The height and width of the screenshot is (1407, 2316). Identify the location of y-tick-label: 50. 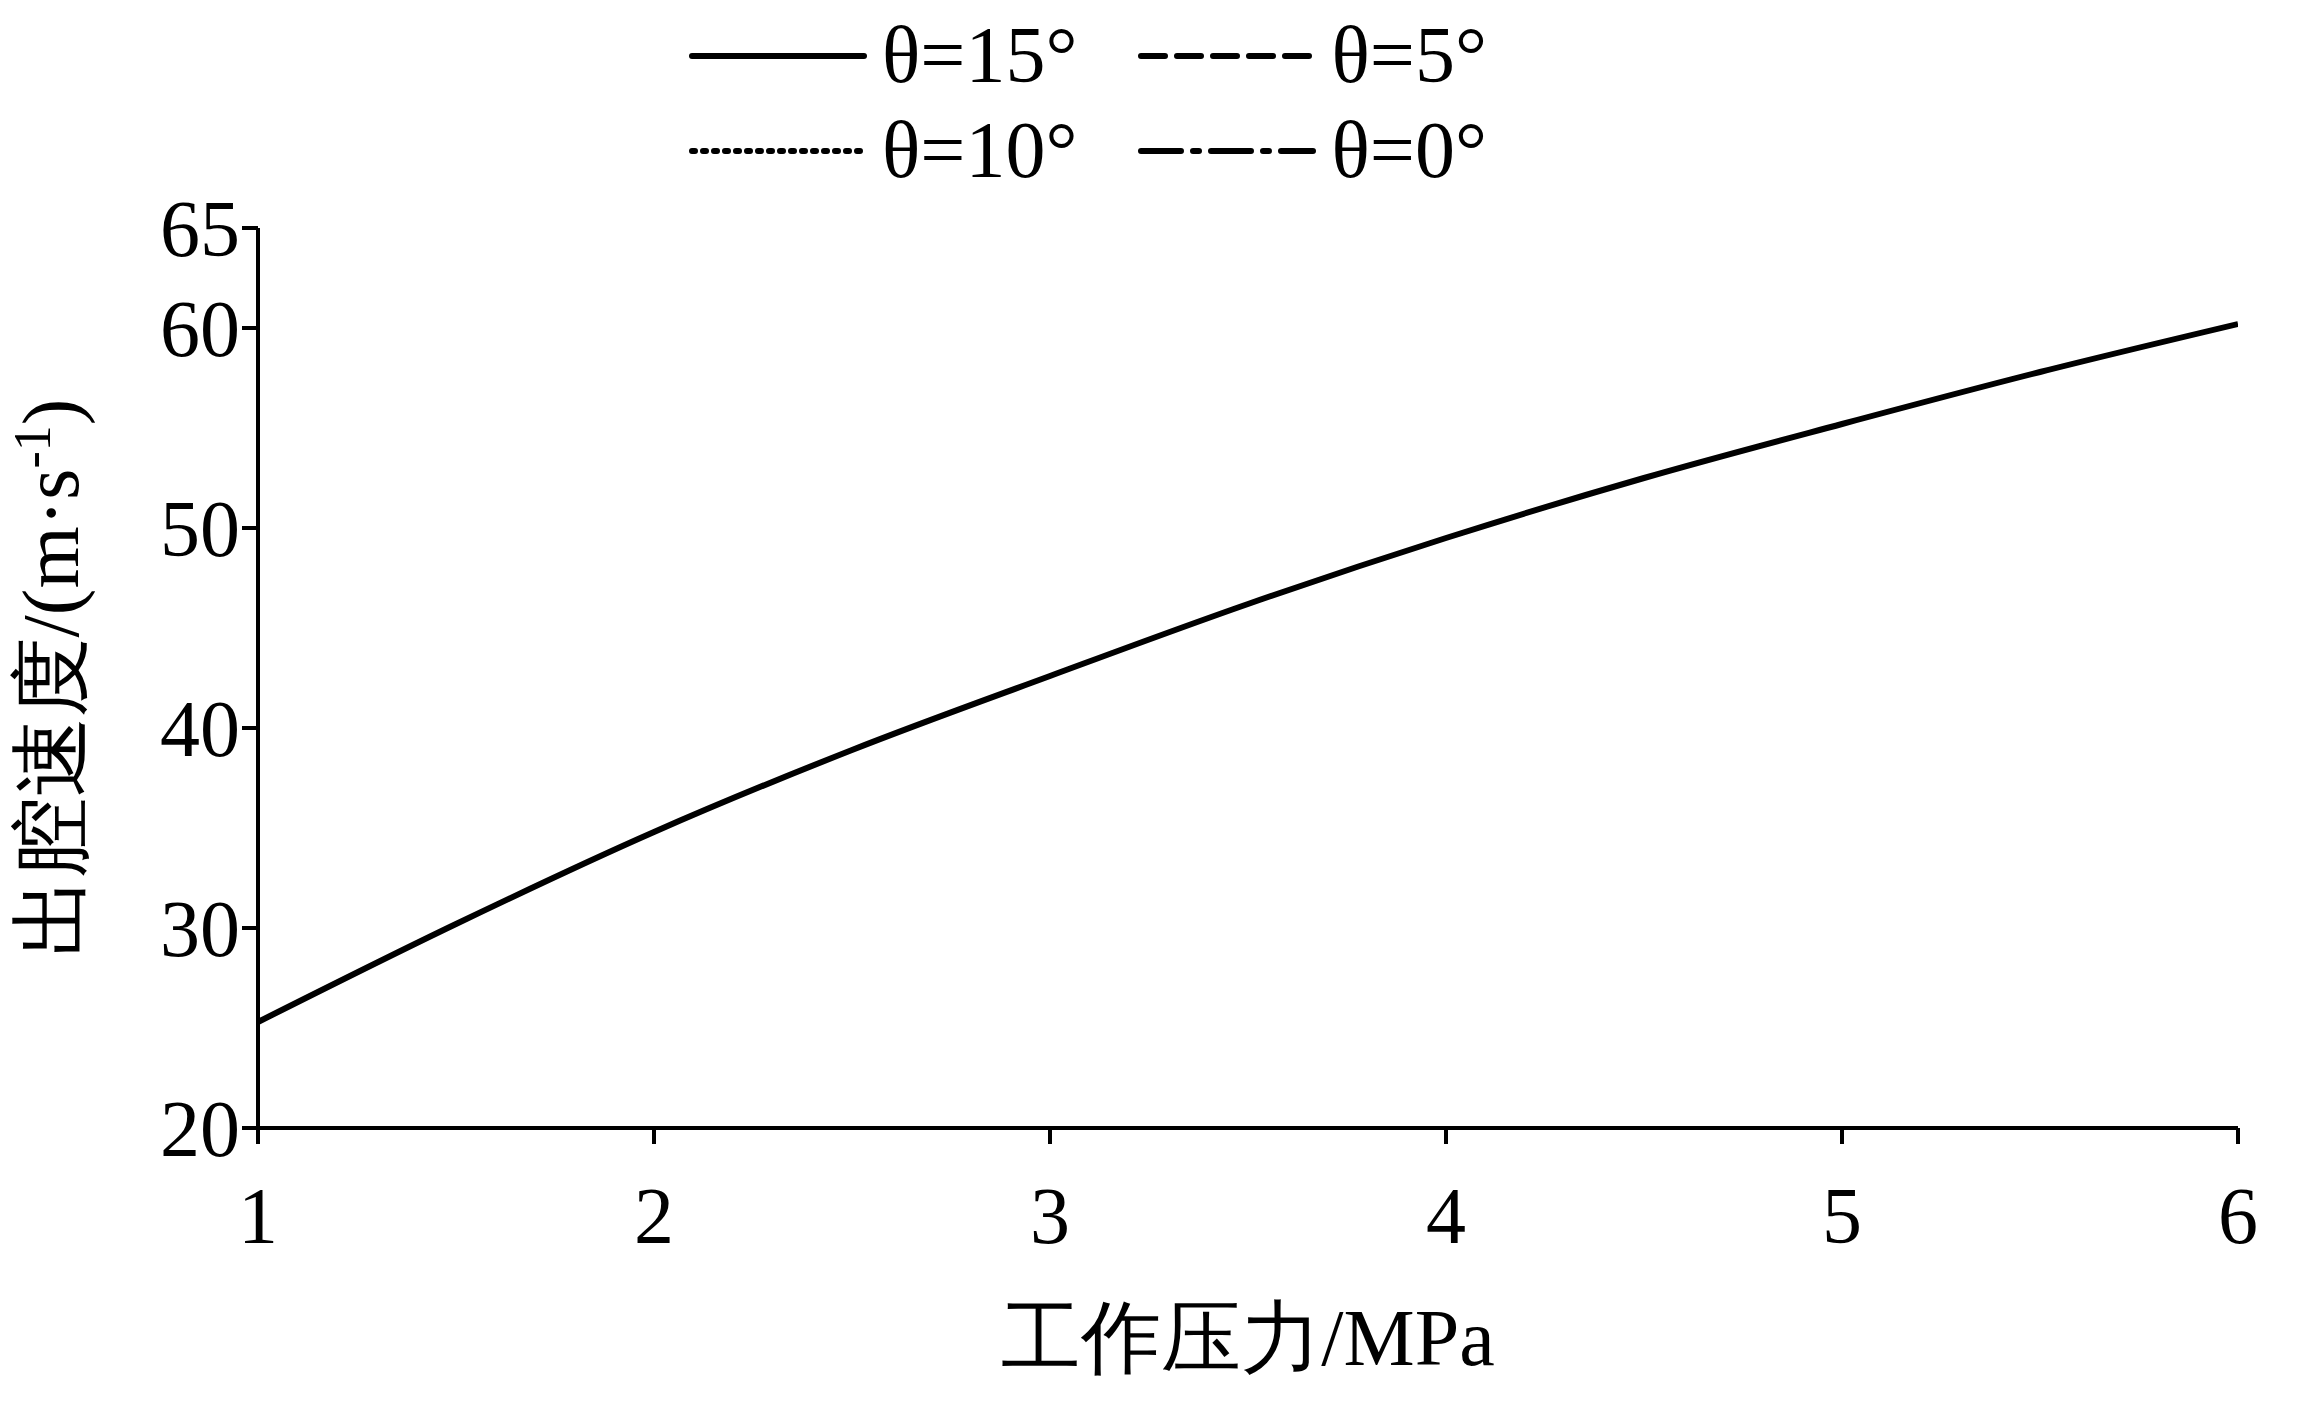
(200, 529).